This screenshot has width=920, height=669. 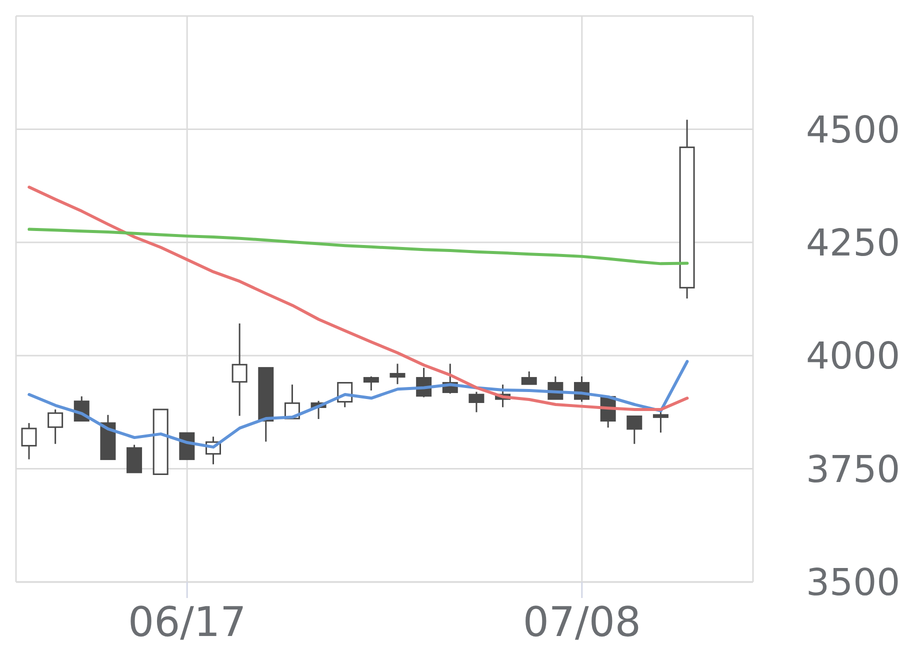 I want to click on y-tick-label: 3500, so click(x=853, y=582).